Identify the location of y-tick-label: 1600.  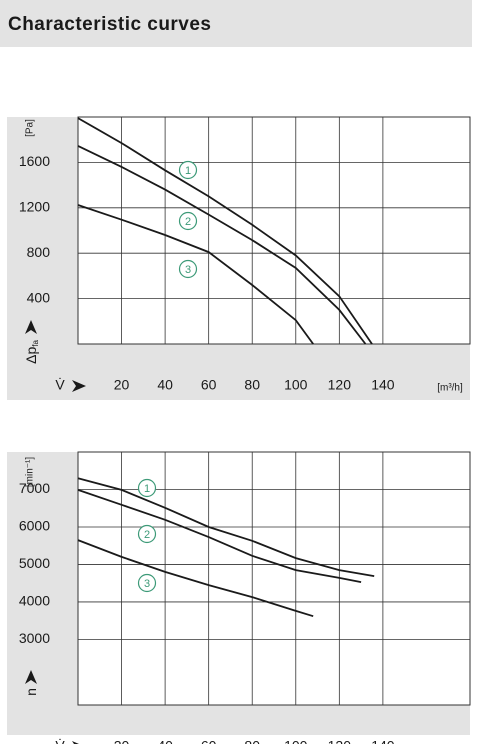
(34, 161).